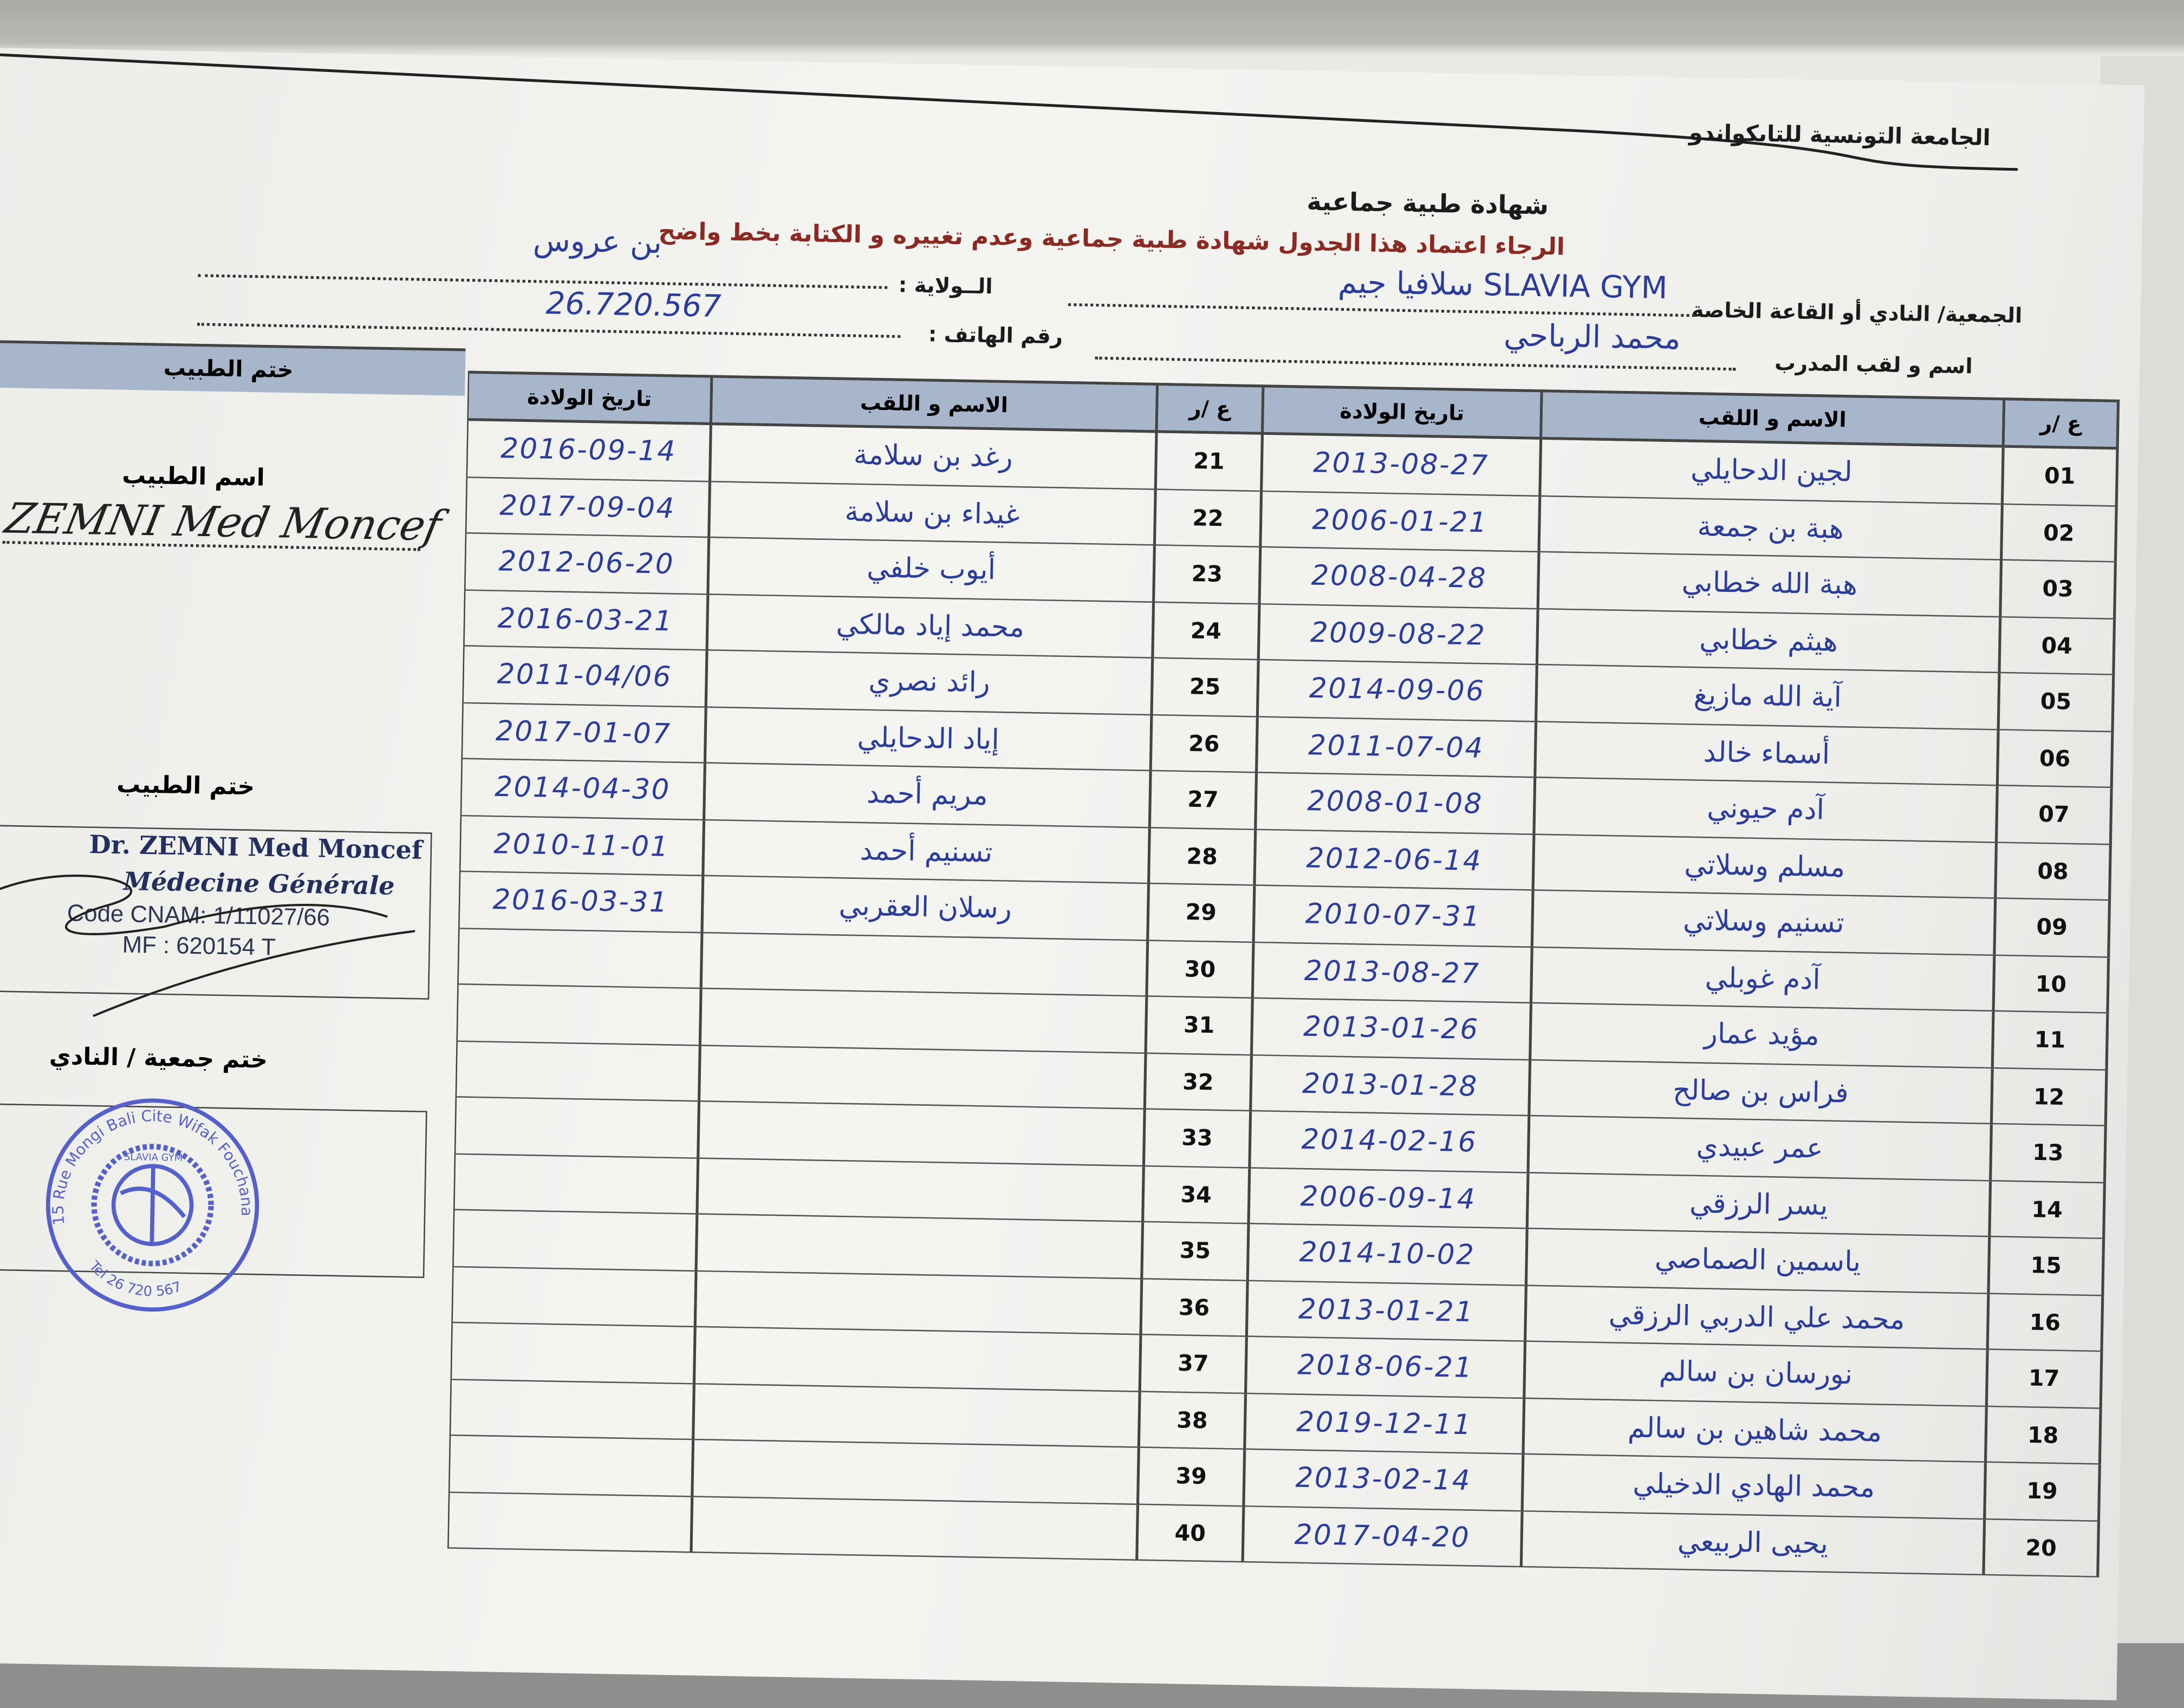 Image resolution: width=2184 pixels, height=1708 pixels. What do you see at coordinates (1761, 1148) in the screenshot?
I see `name-cell: عمر عبيدي` at bounding box center [1761, 1148].